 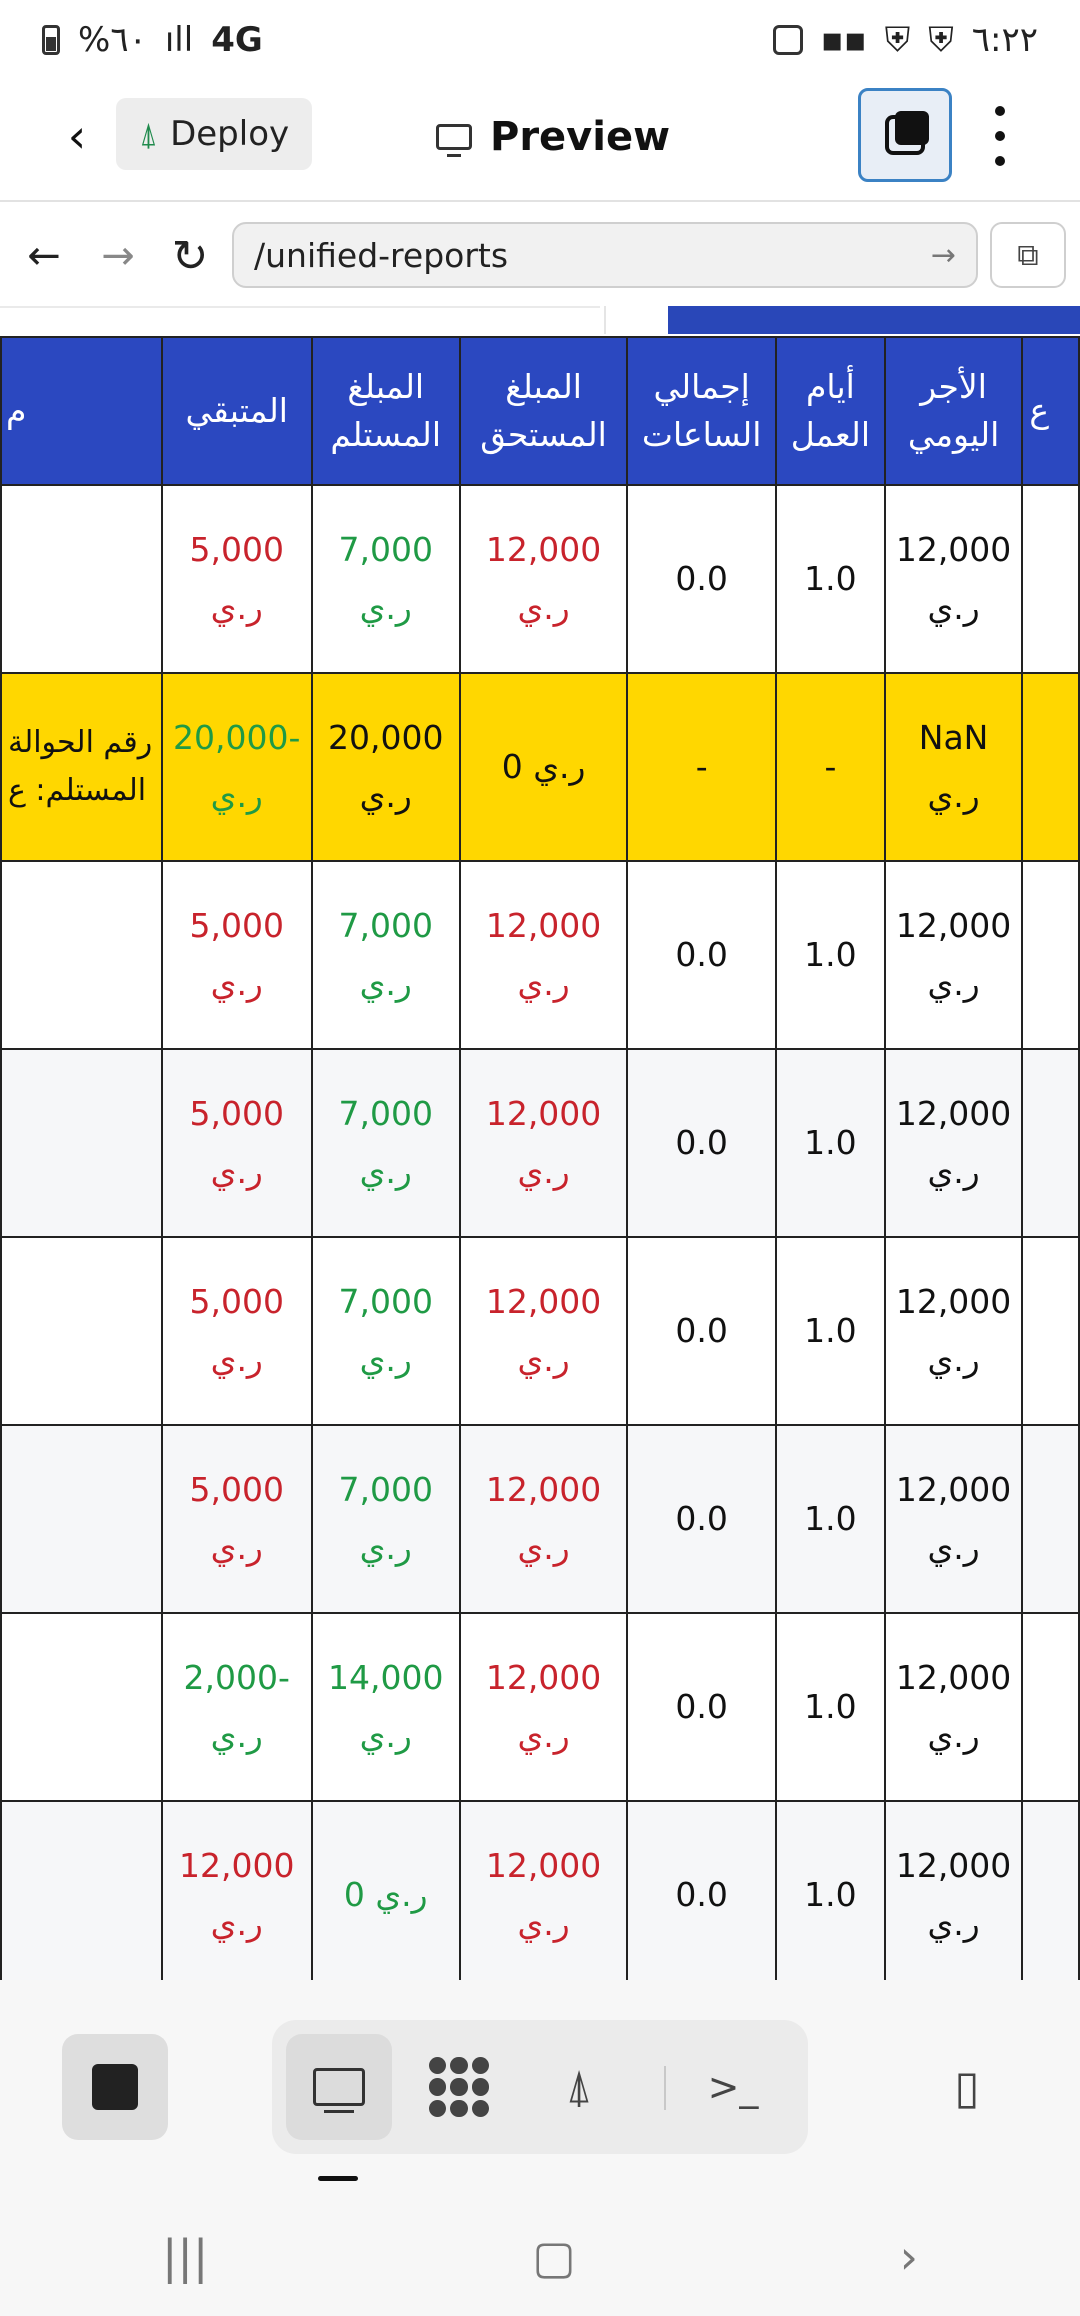 I want to click on panel-icon: ▯, so click(x=967, y=2087).